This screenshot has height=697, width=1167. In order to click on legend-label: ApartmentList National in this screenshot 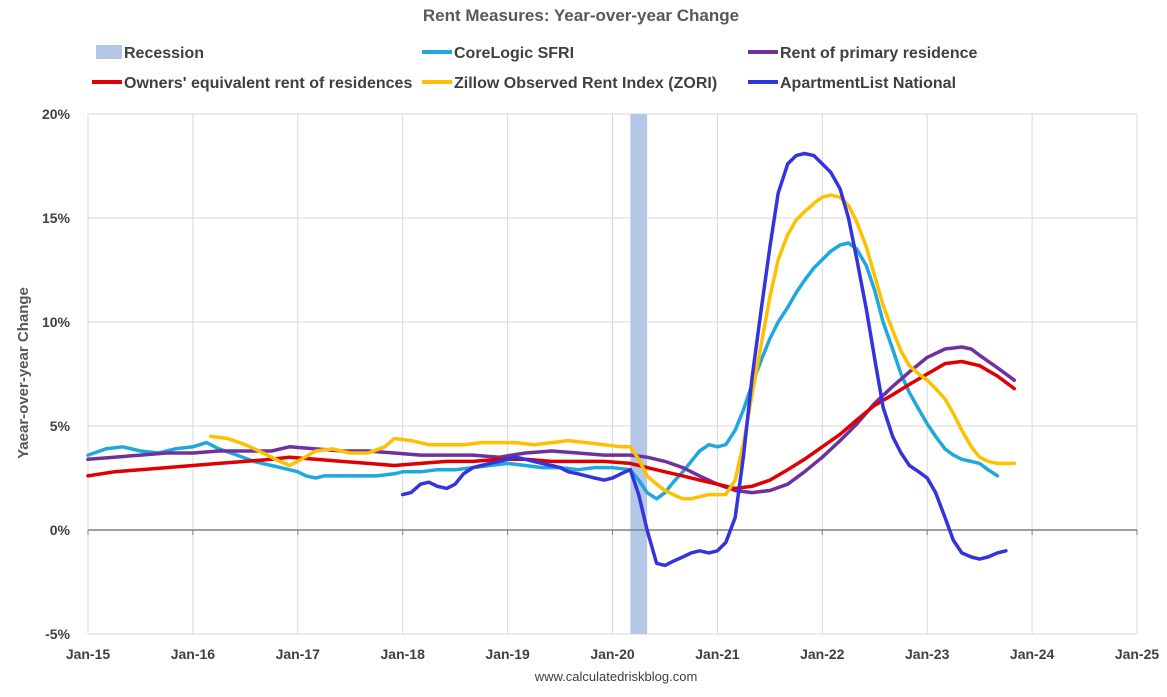, I will do `click(868, 83)`.